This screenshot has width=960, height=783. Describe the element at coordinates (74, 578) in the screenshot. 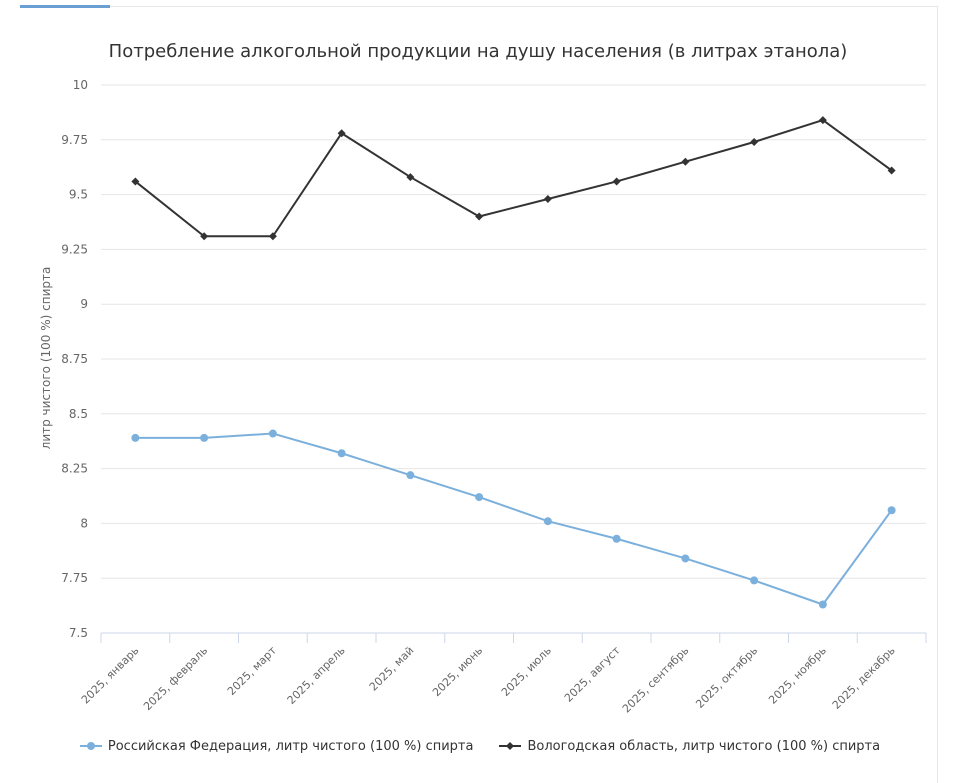

I see `y-tick-label: 7.75` at that location.